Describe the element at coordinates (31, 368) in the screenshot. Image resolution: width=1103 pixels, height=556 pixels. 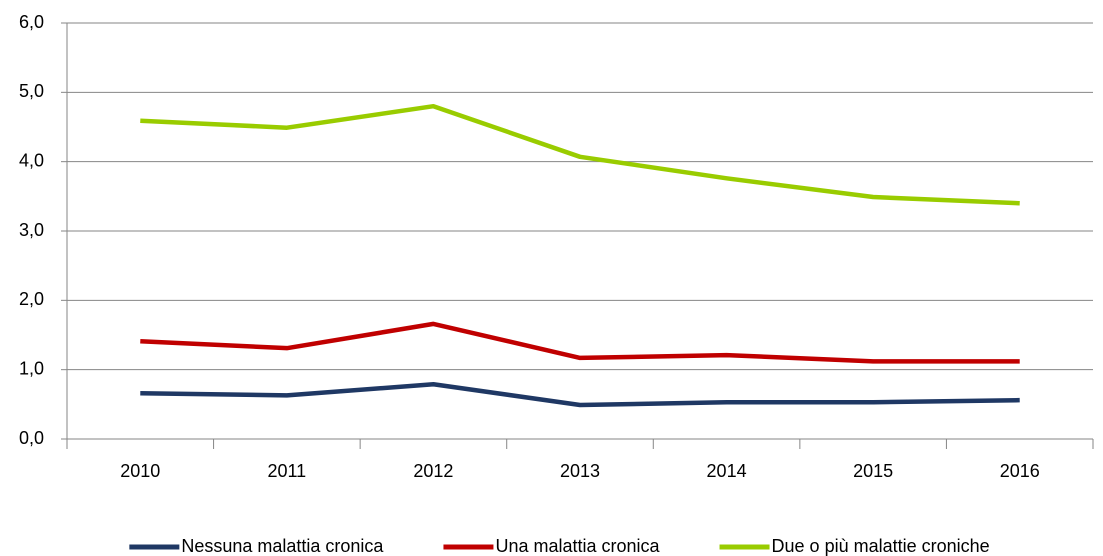
I see `y-tick-label: 1,0` at that location.